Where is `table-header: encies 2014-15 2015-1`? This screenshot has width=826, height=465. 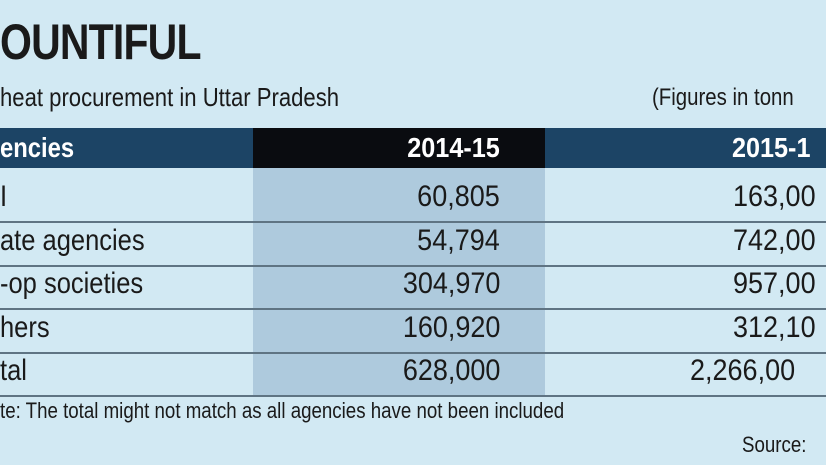 table-header: encies 2014-15 2015-1 is located at coordinates (413, 148).